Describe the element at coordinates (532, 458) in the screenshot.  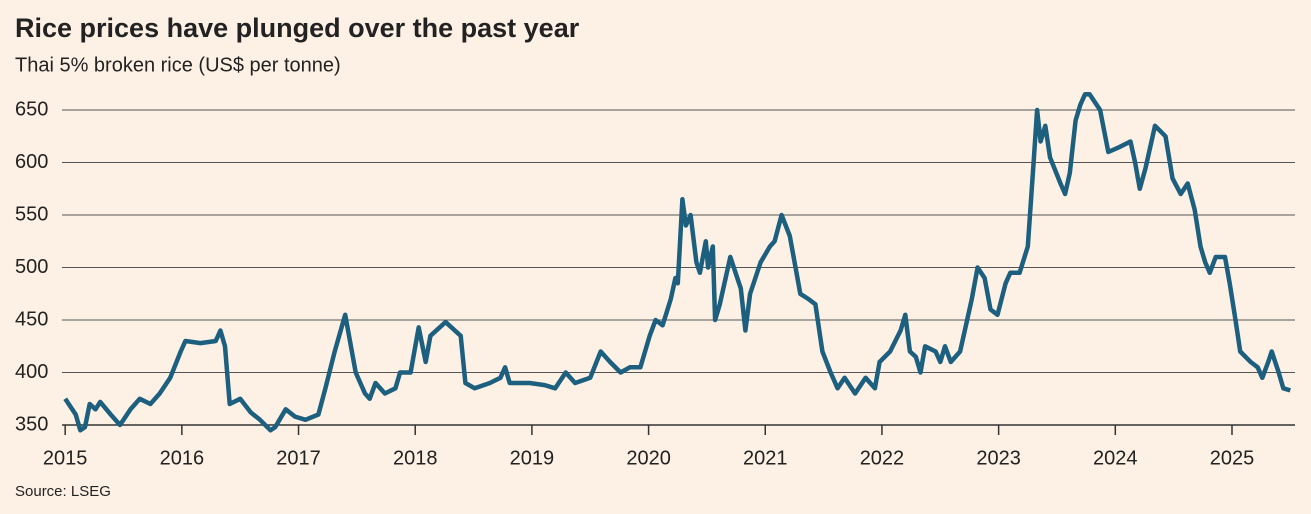
I see `x-tick-label: 2019` at that location.